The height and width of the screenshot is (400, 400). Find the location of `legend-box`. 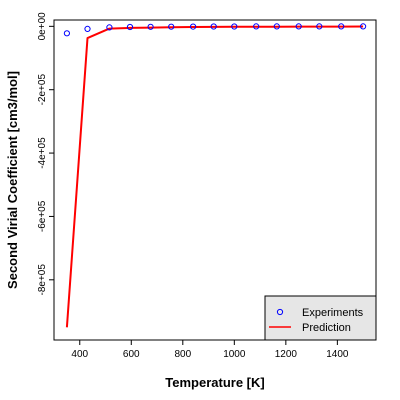

legend-box is located at coordinates (320, 318).